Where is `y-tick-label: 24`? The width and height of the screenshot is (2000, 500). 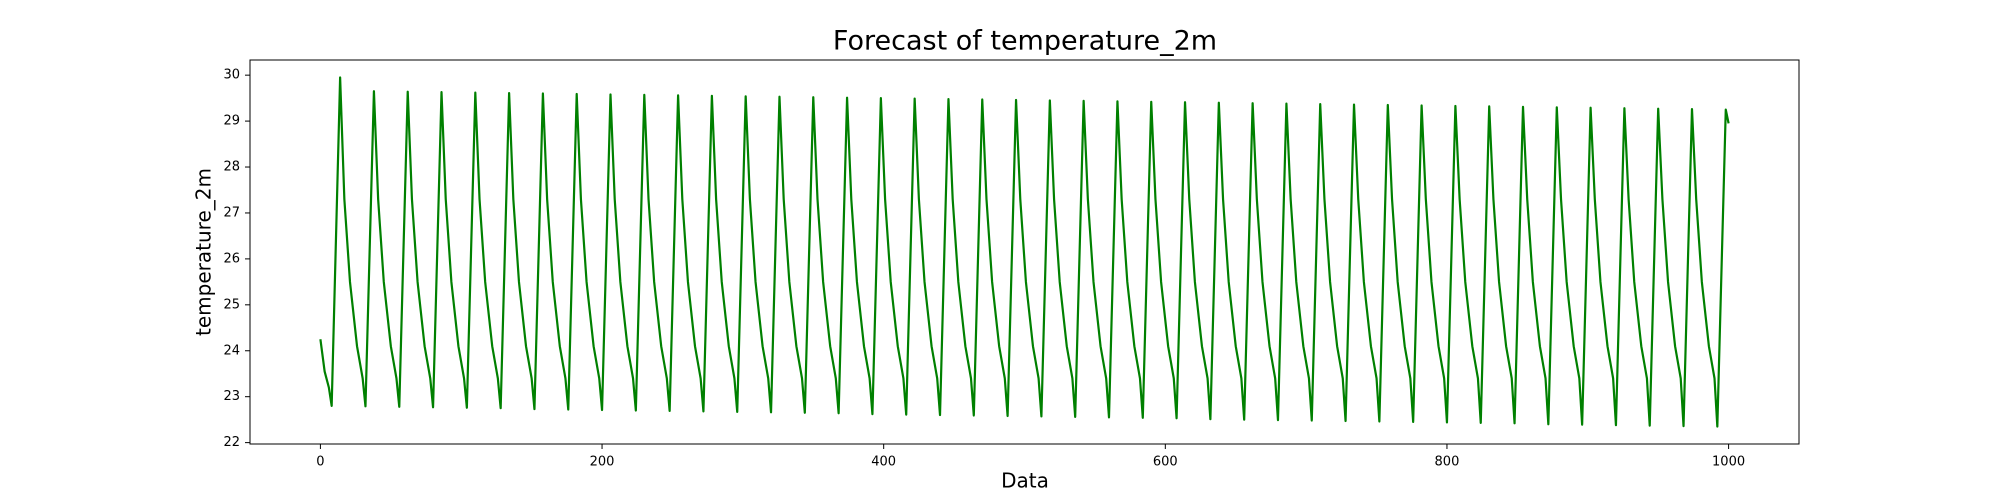
y-tick-label: 24 is located at coordinates (231, 350).